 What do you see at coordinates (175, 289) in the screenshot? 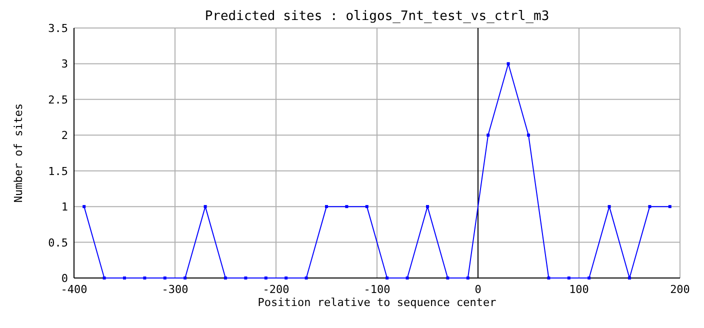
I see `x-tick-label: -300` at bounding box center [175, 289].